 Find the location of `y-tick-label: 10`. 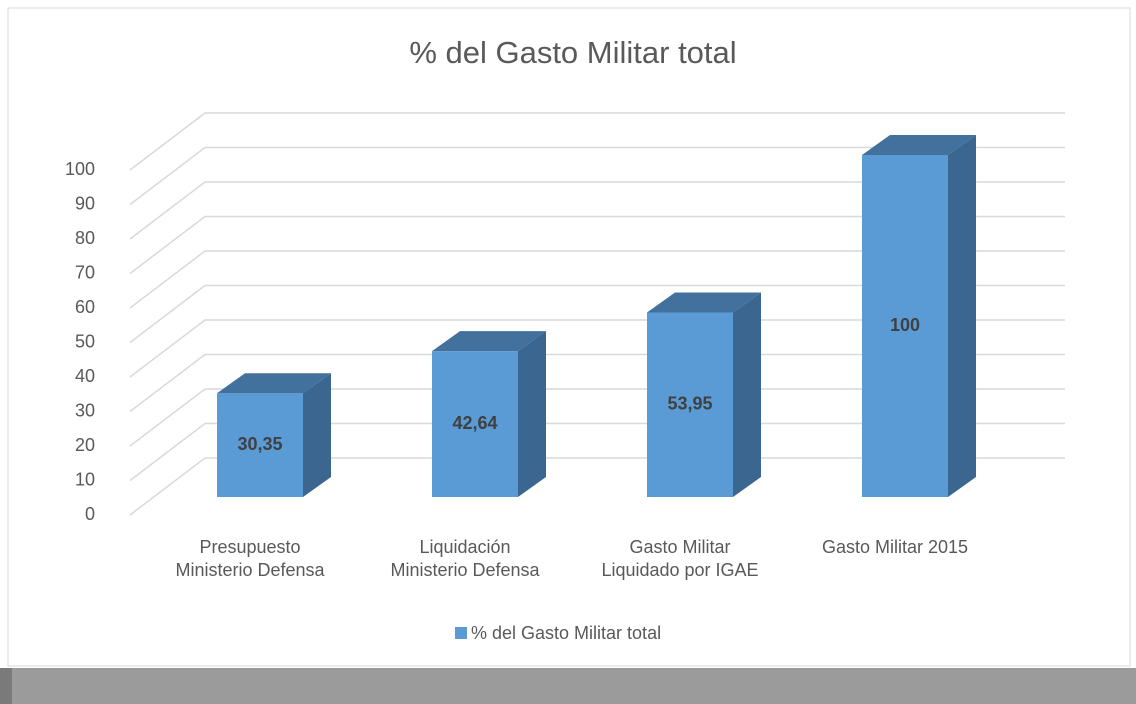

y-tick-label: 10 is located at coordinates (85, 479).